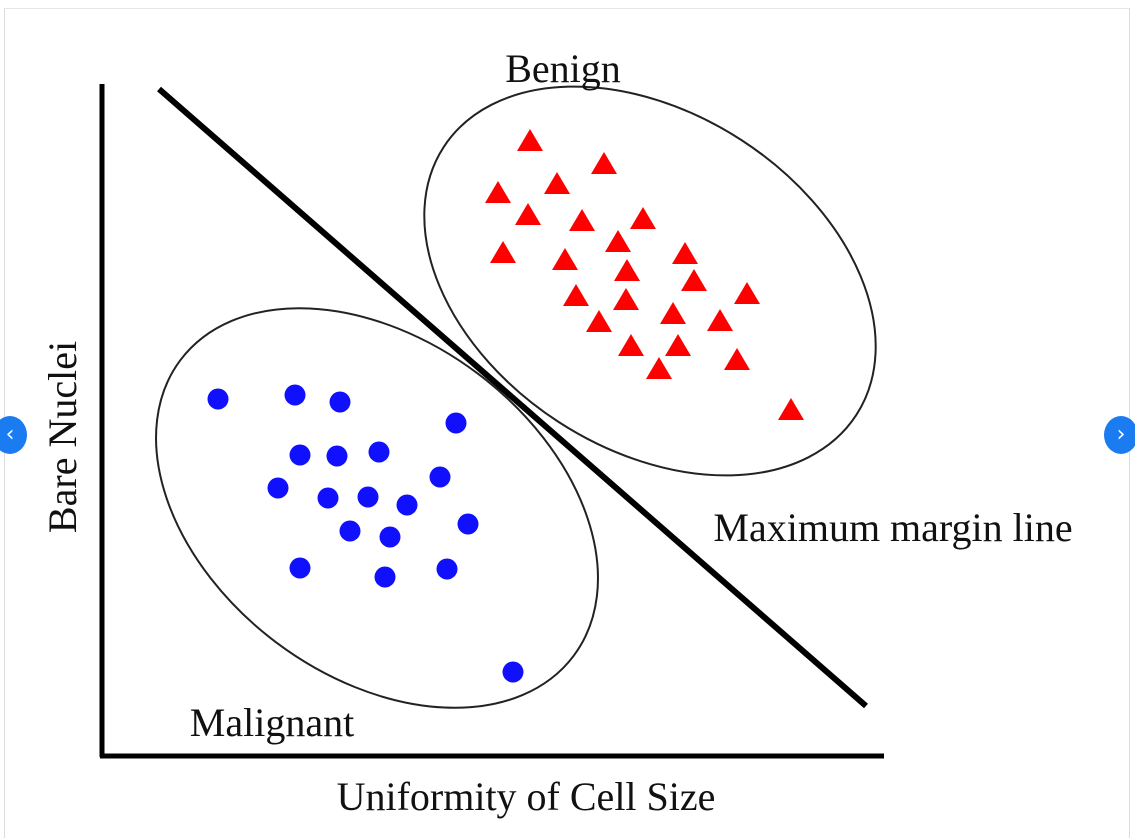  Describe the element at coordinates (526, 796) in the screenshot. I see `x-axis-label: Uniformity of Cell Size` at that location.